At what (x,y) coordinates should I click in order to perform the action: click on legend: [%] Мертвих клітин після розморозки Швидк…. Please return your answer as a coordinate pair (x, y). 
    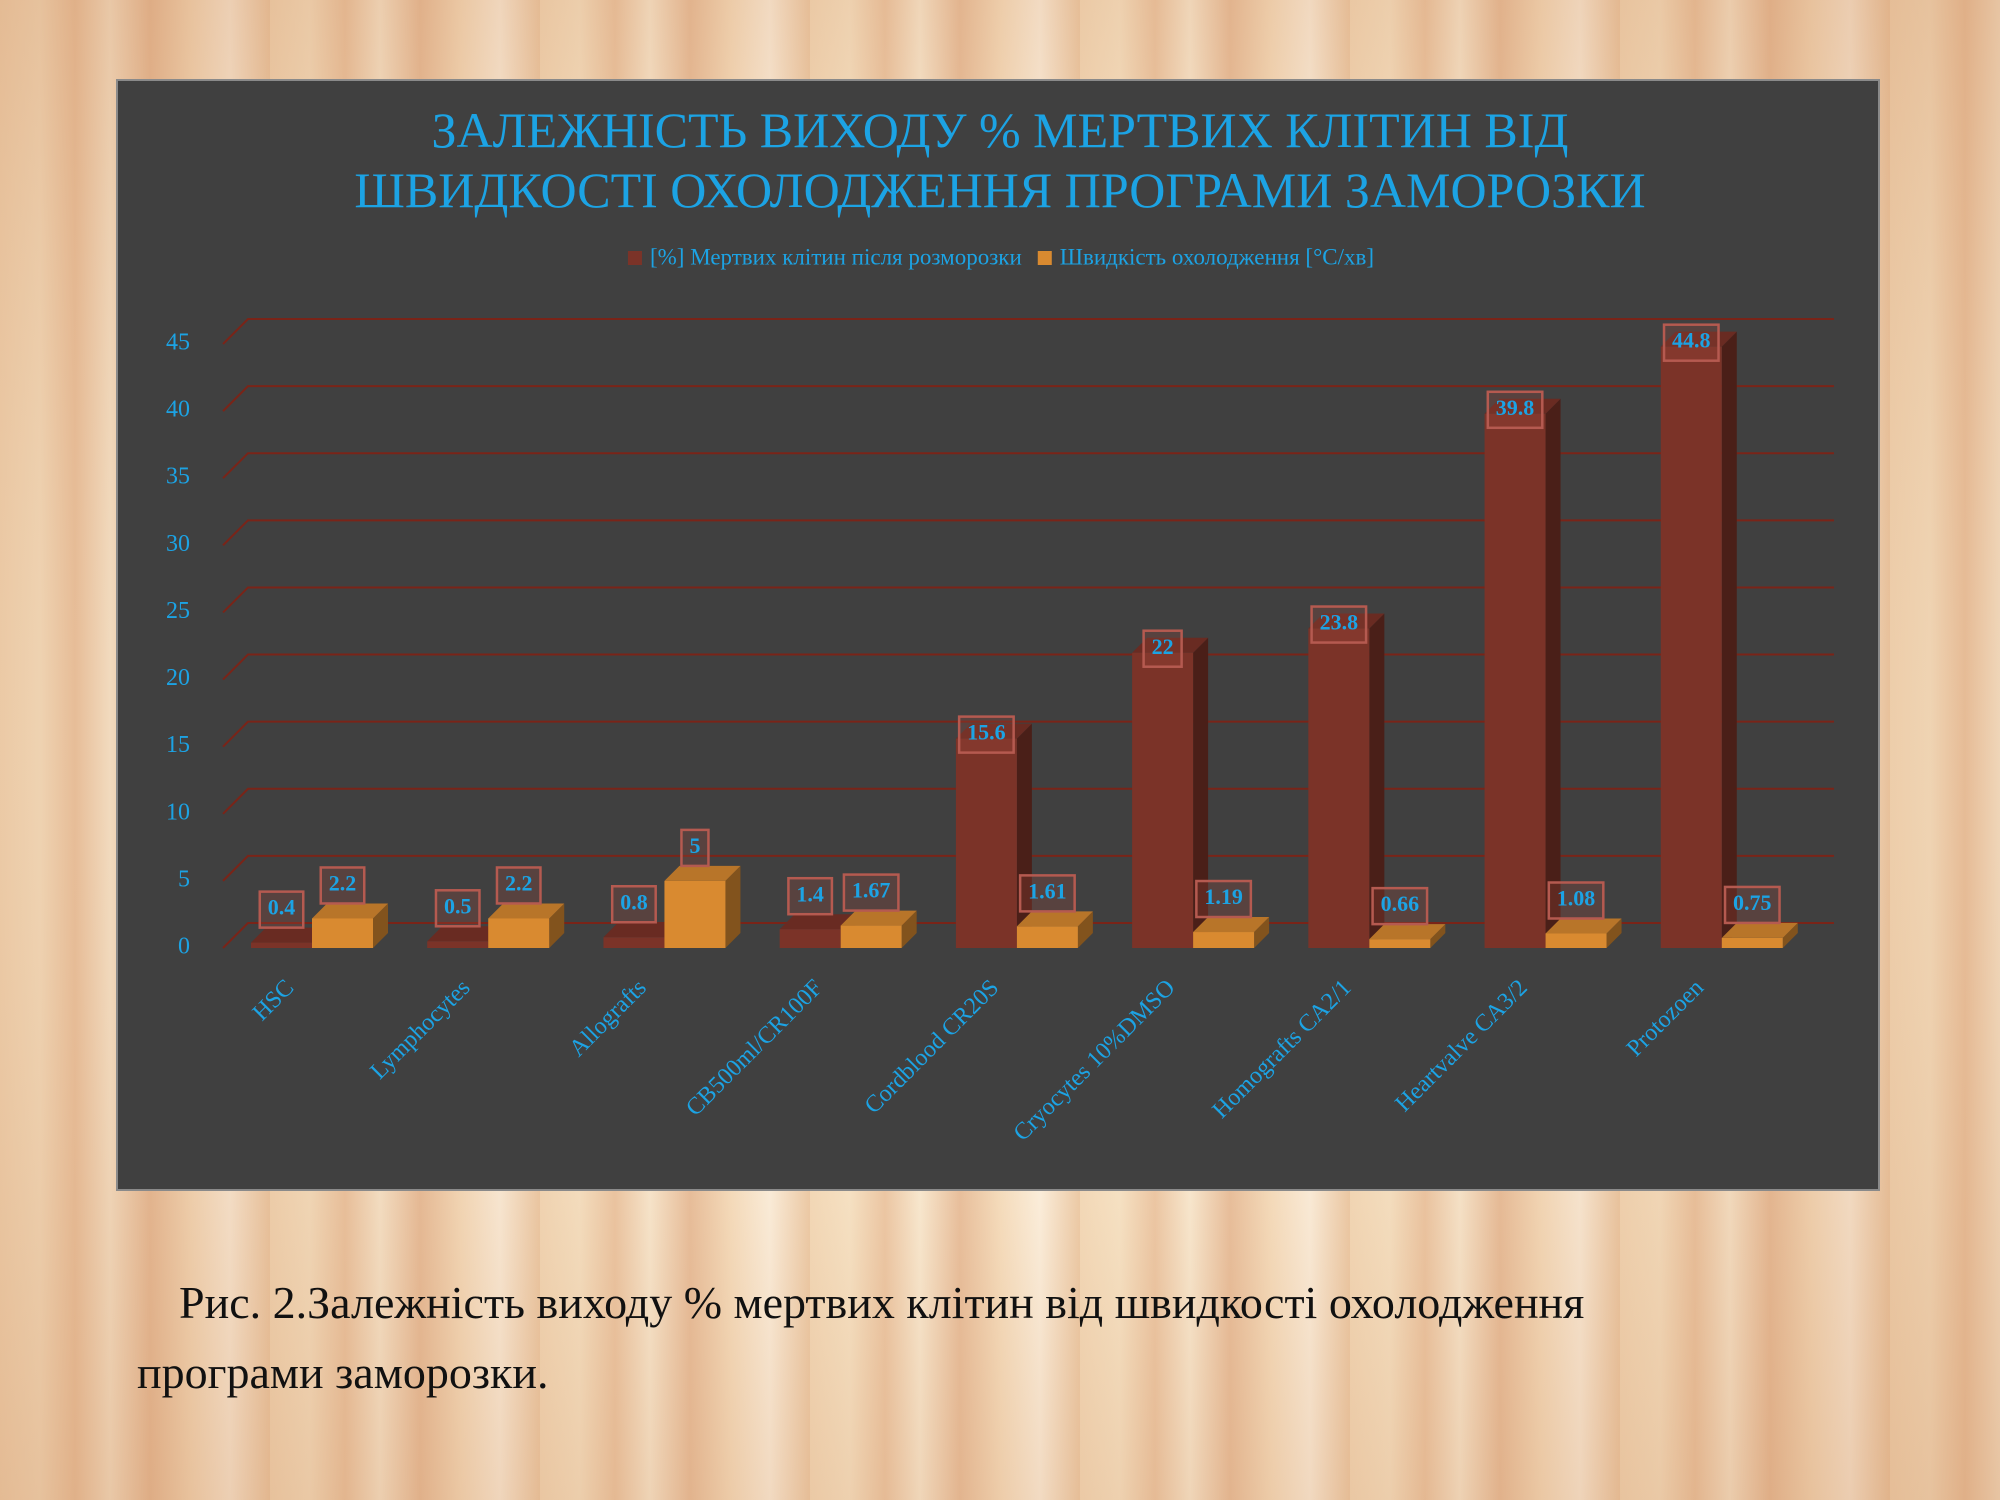
    Looking at the image, I should click on (1000, 256).